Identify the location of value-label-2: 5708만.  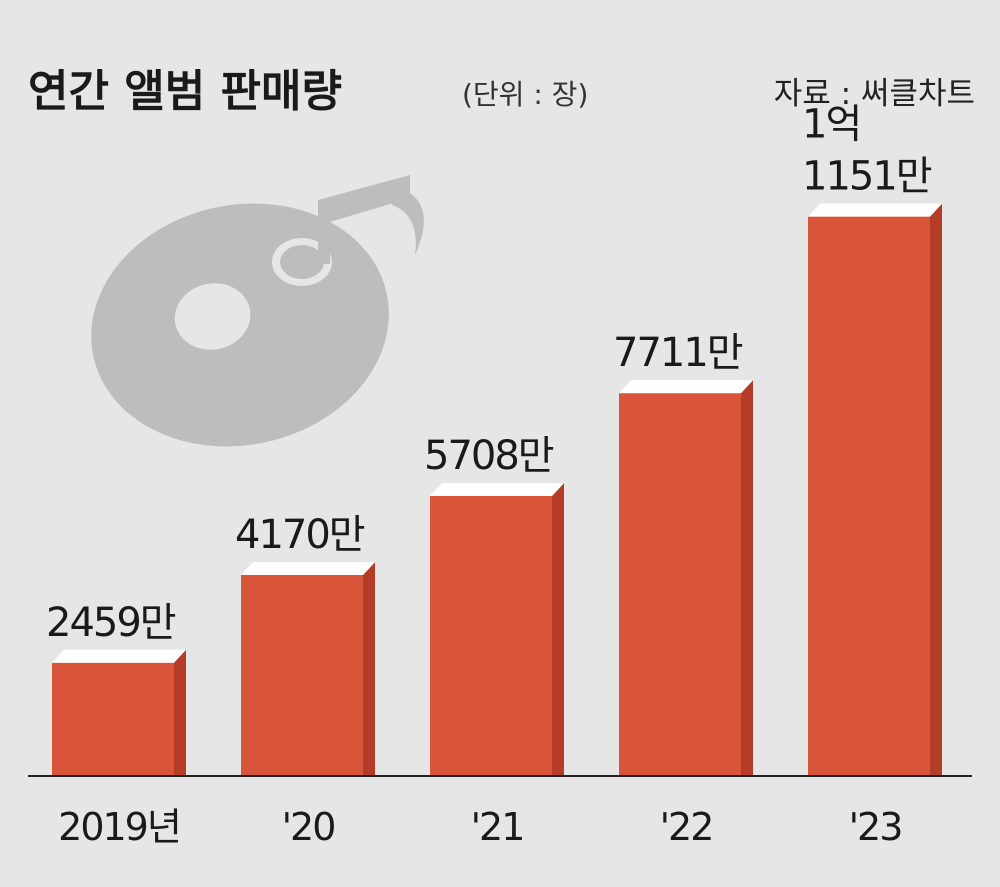
(489, 456).